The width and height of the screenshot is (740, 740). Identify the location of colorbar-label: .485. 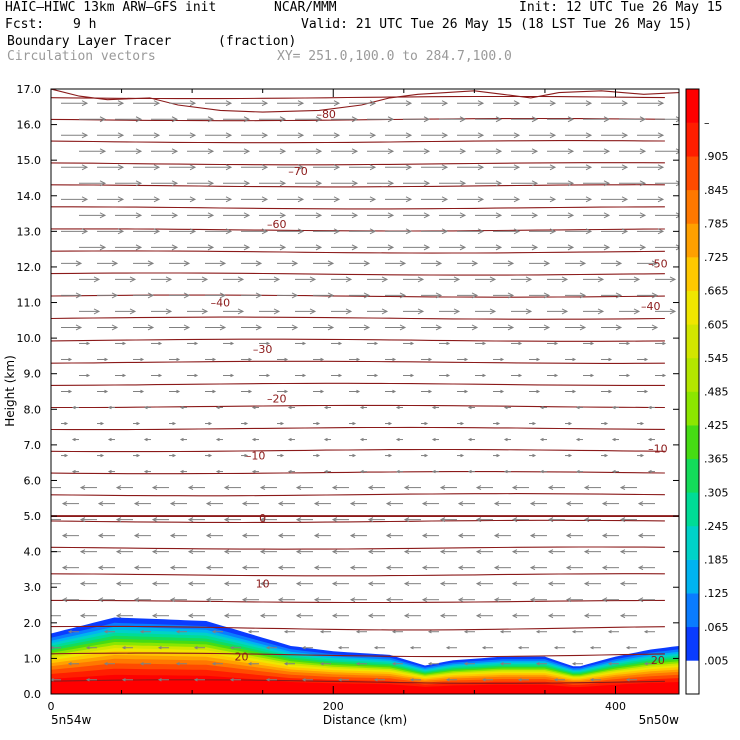
(716, 392).